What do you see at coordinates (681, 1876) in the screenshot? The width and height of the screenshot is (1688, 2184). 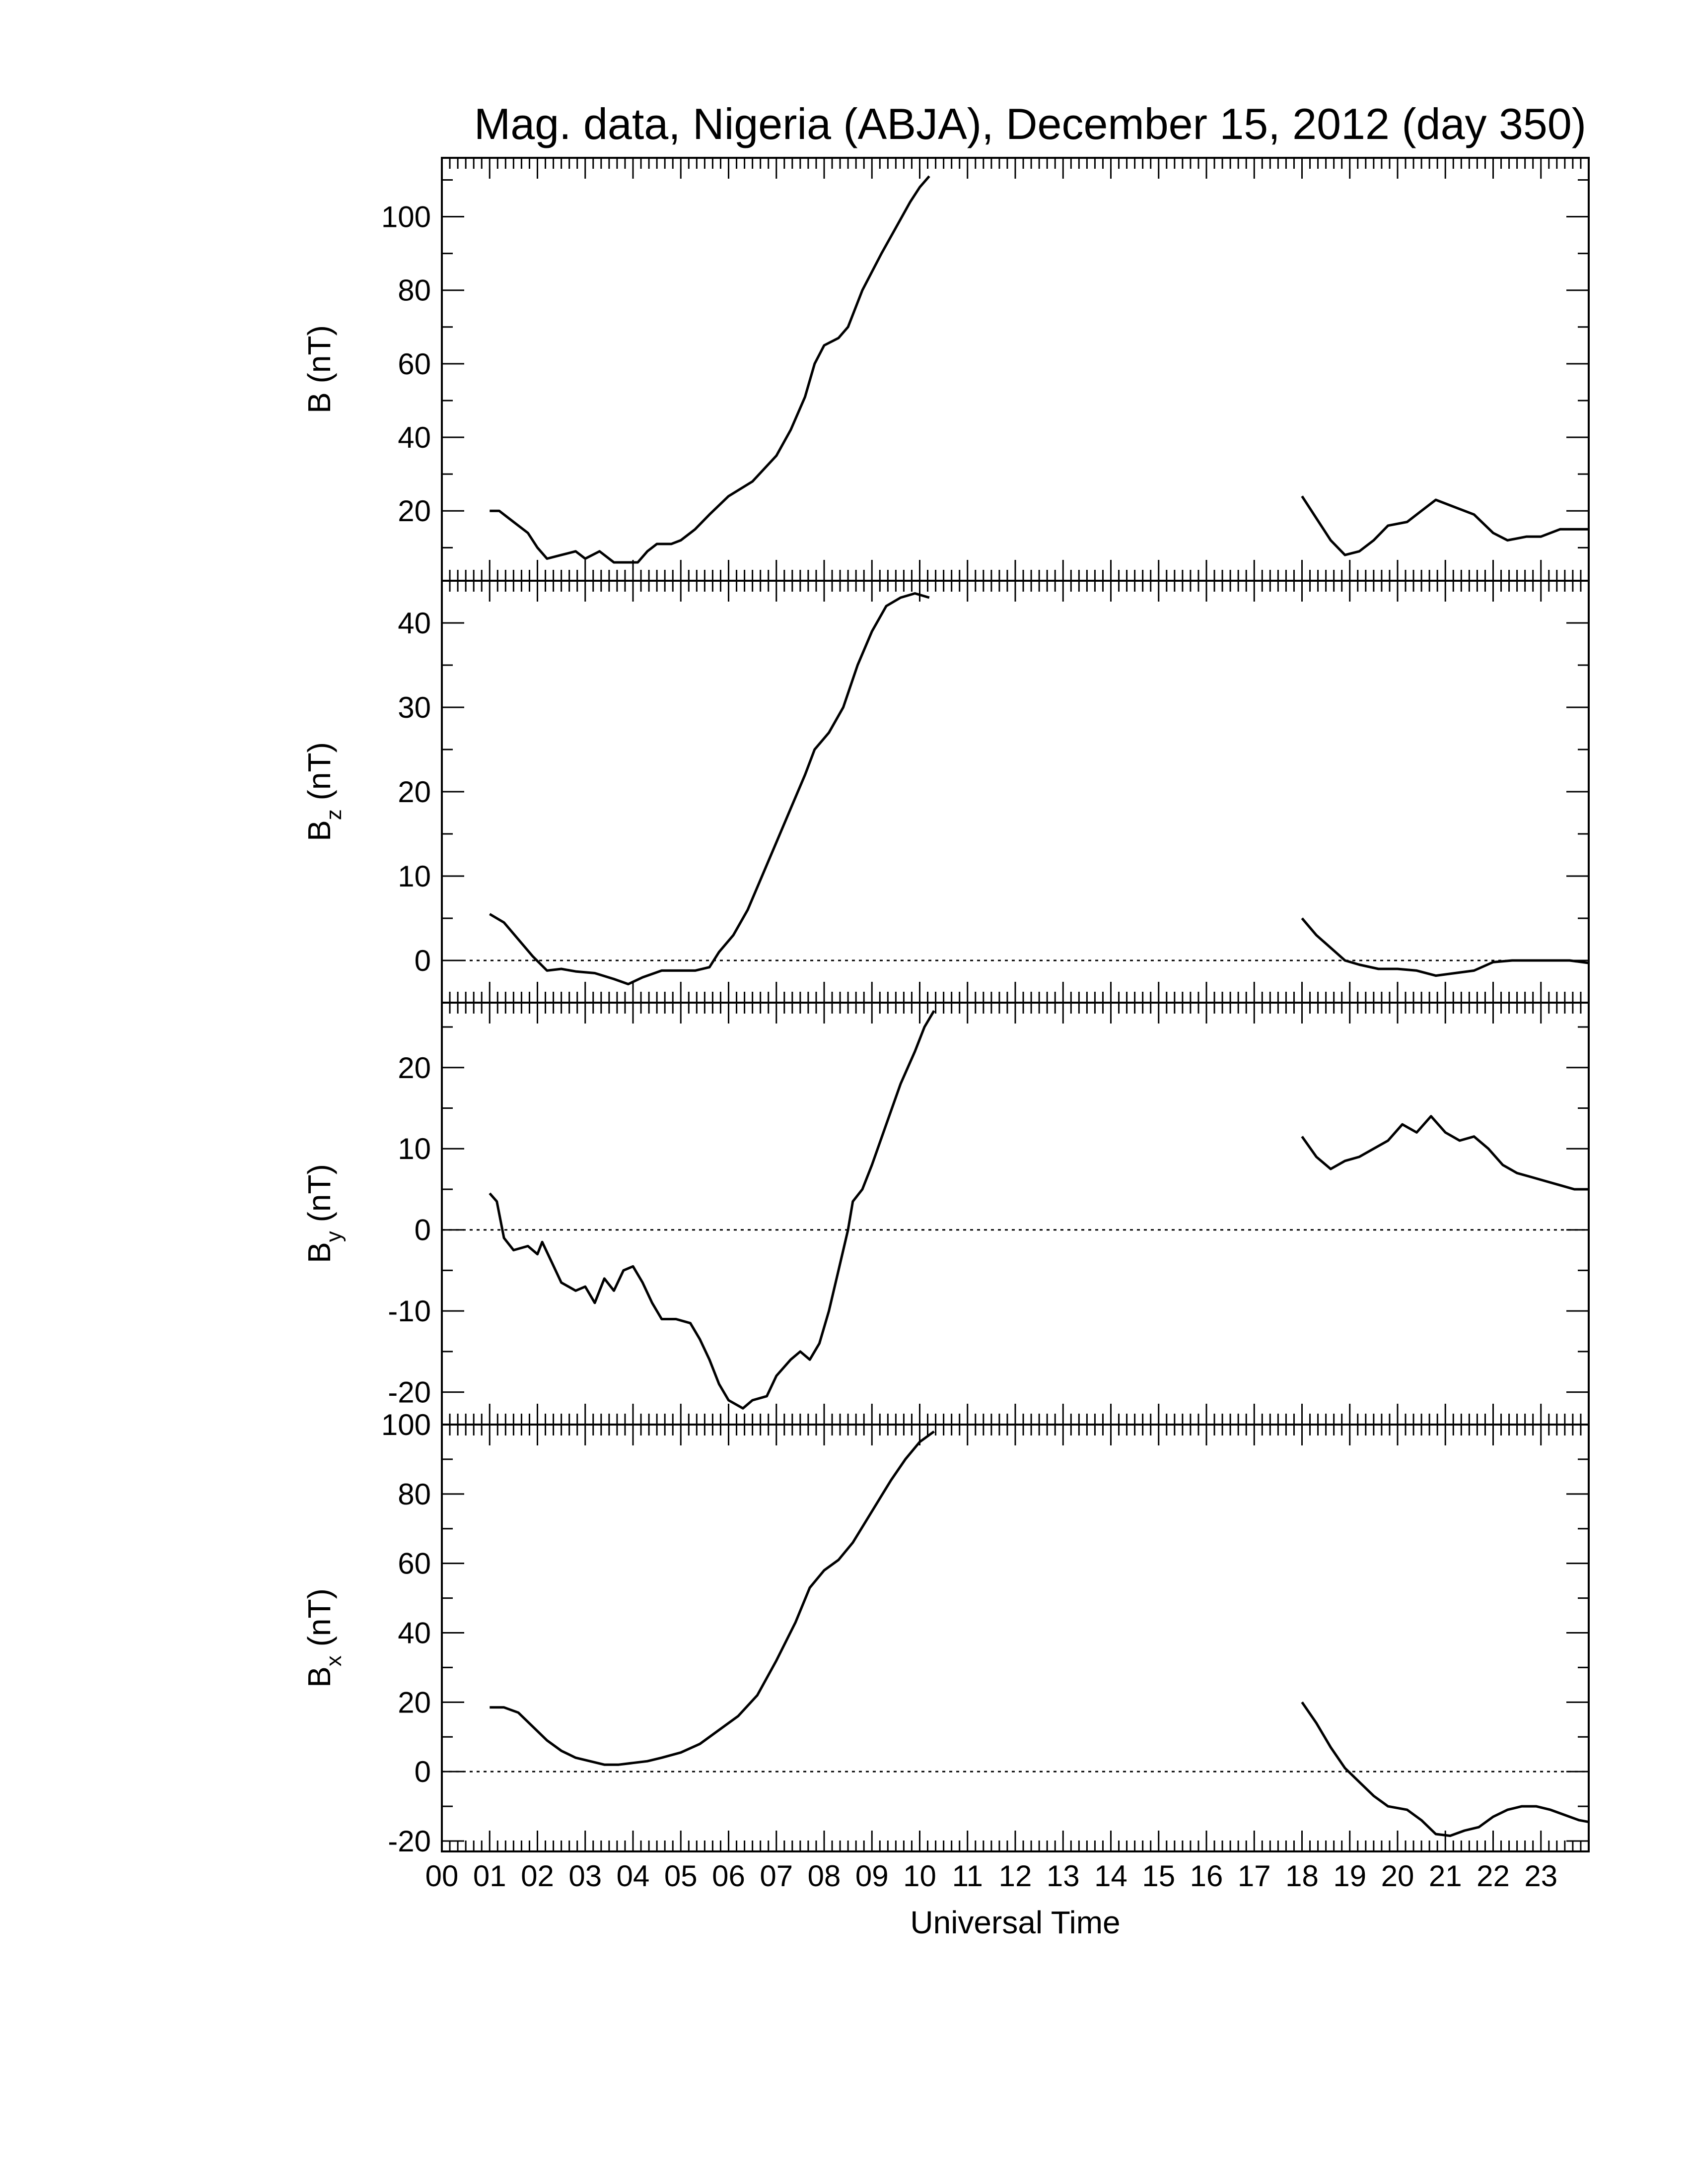 I see `x-tick-label: 05` at bounding box center [681, 1876].